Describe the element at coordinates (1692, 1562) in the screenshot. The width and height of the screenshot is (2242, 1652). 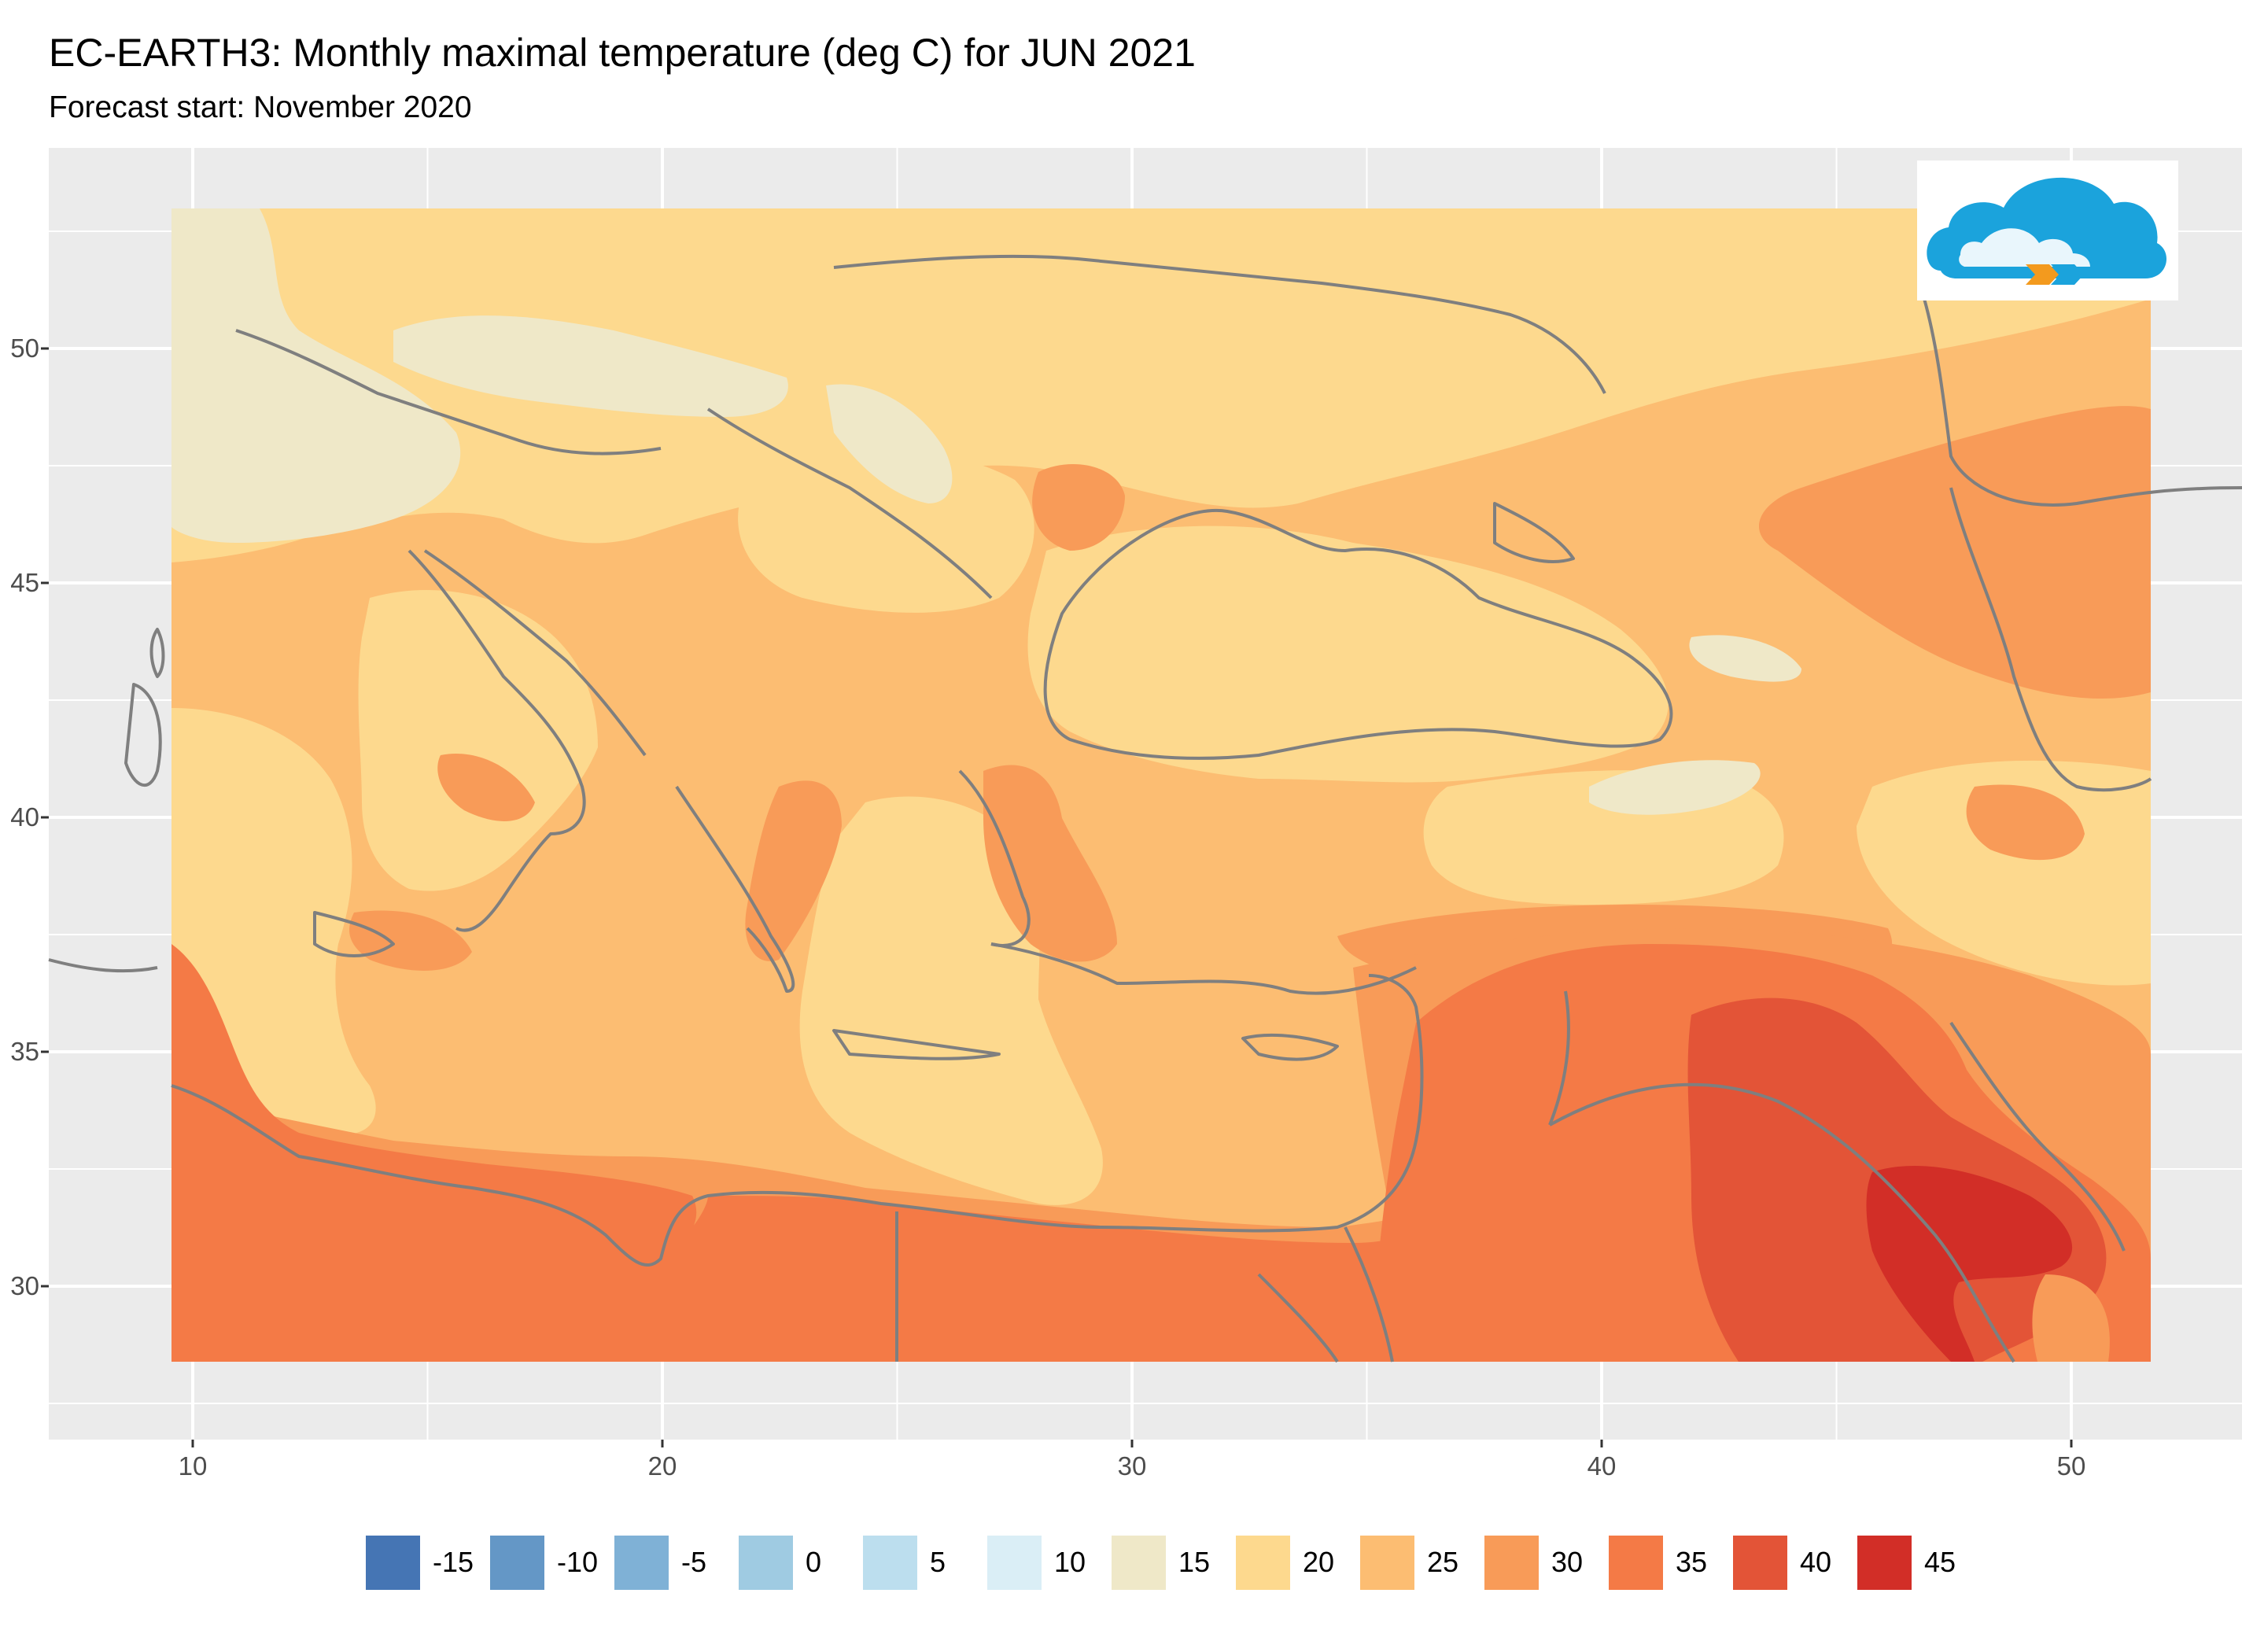
I see `legend-label: 35` at that location.